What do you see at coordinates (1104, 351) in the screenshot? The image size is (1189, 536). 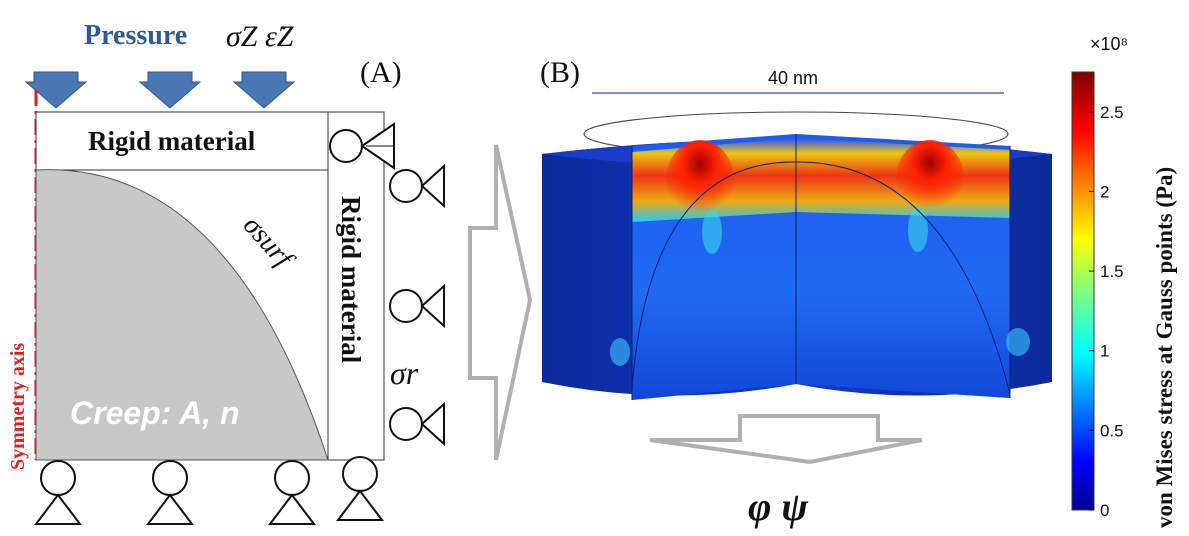 I see `colorbar-tick-label: 1` at bounding box center [1104, 351].